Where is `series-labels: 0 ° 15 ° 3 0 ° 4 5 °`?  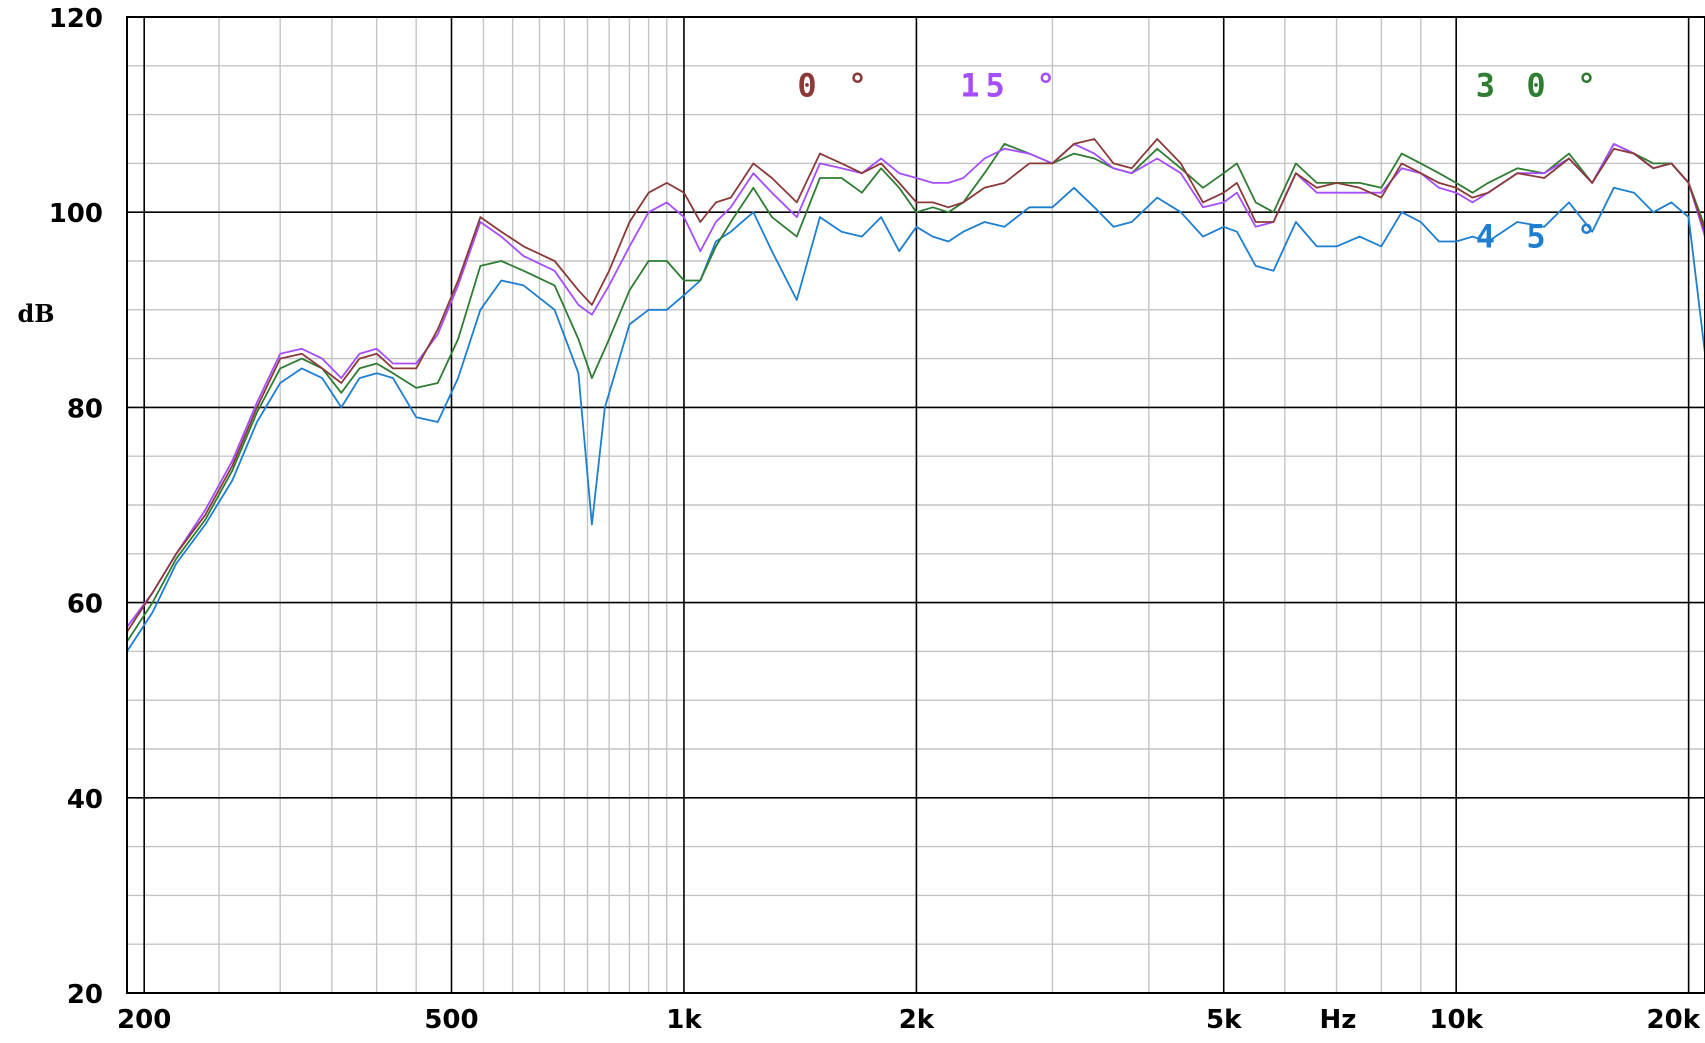 series-labels: 0 ° 15 ° 3 0 ° 4 5 ° is located at coordinates (1199, 161).